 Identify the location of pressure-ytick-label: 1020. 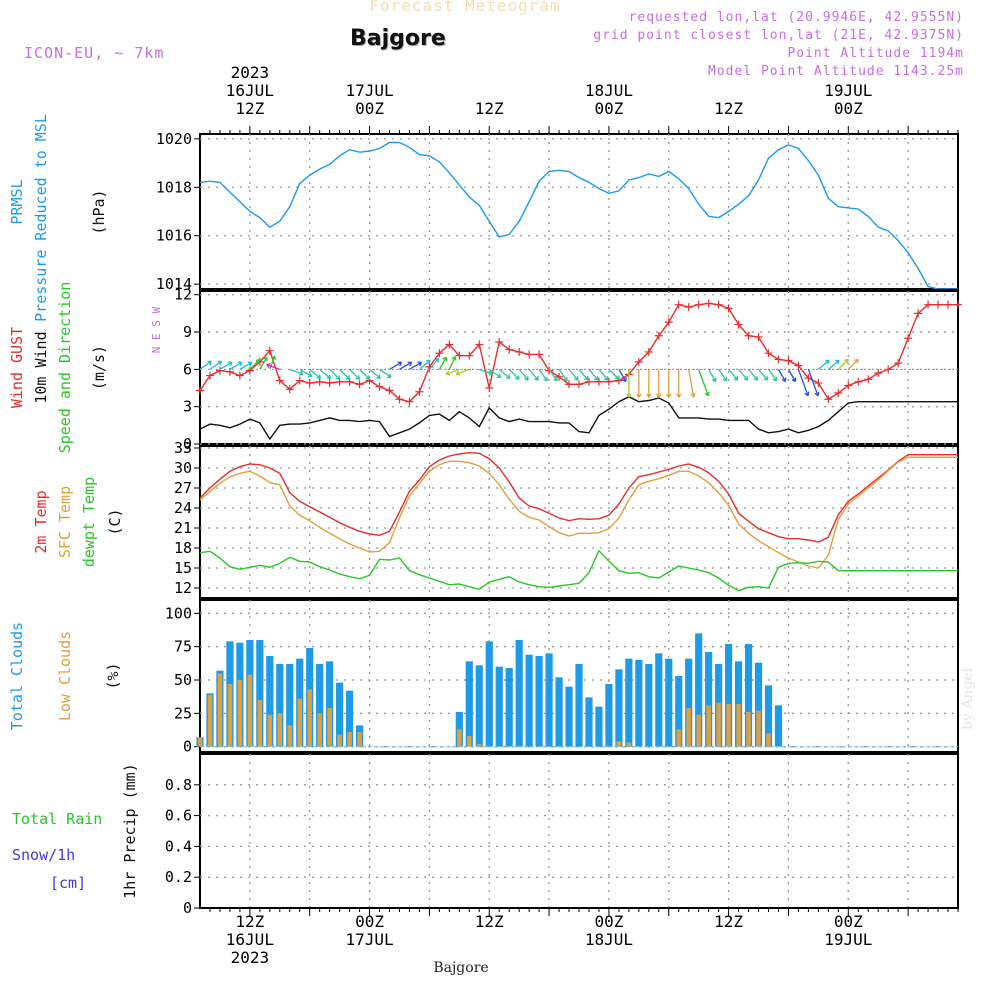
(174, 139).